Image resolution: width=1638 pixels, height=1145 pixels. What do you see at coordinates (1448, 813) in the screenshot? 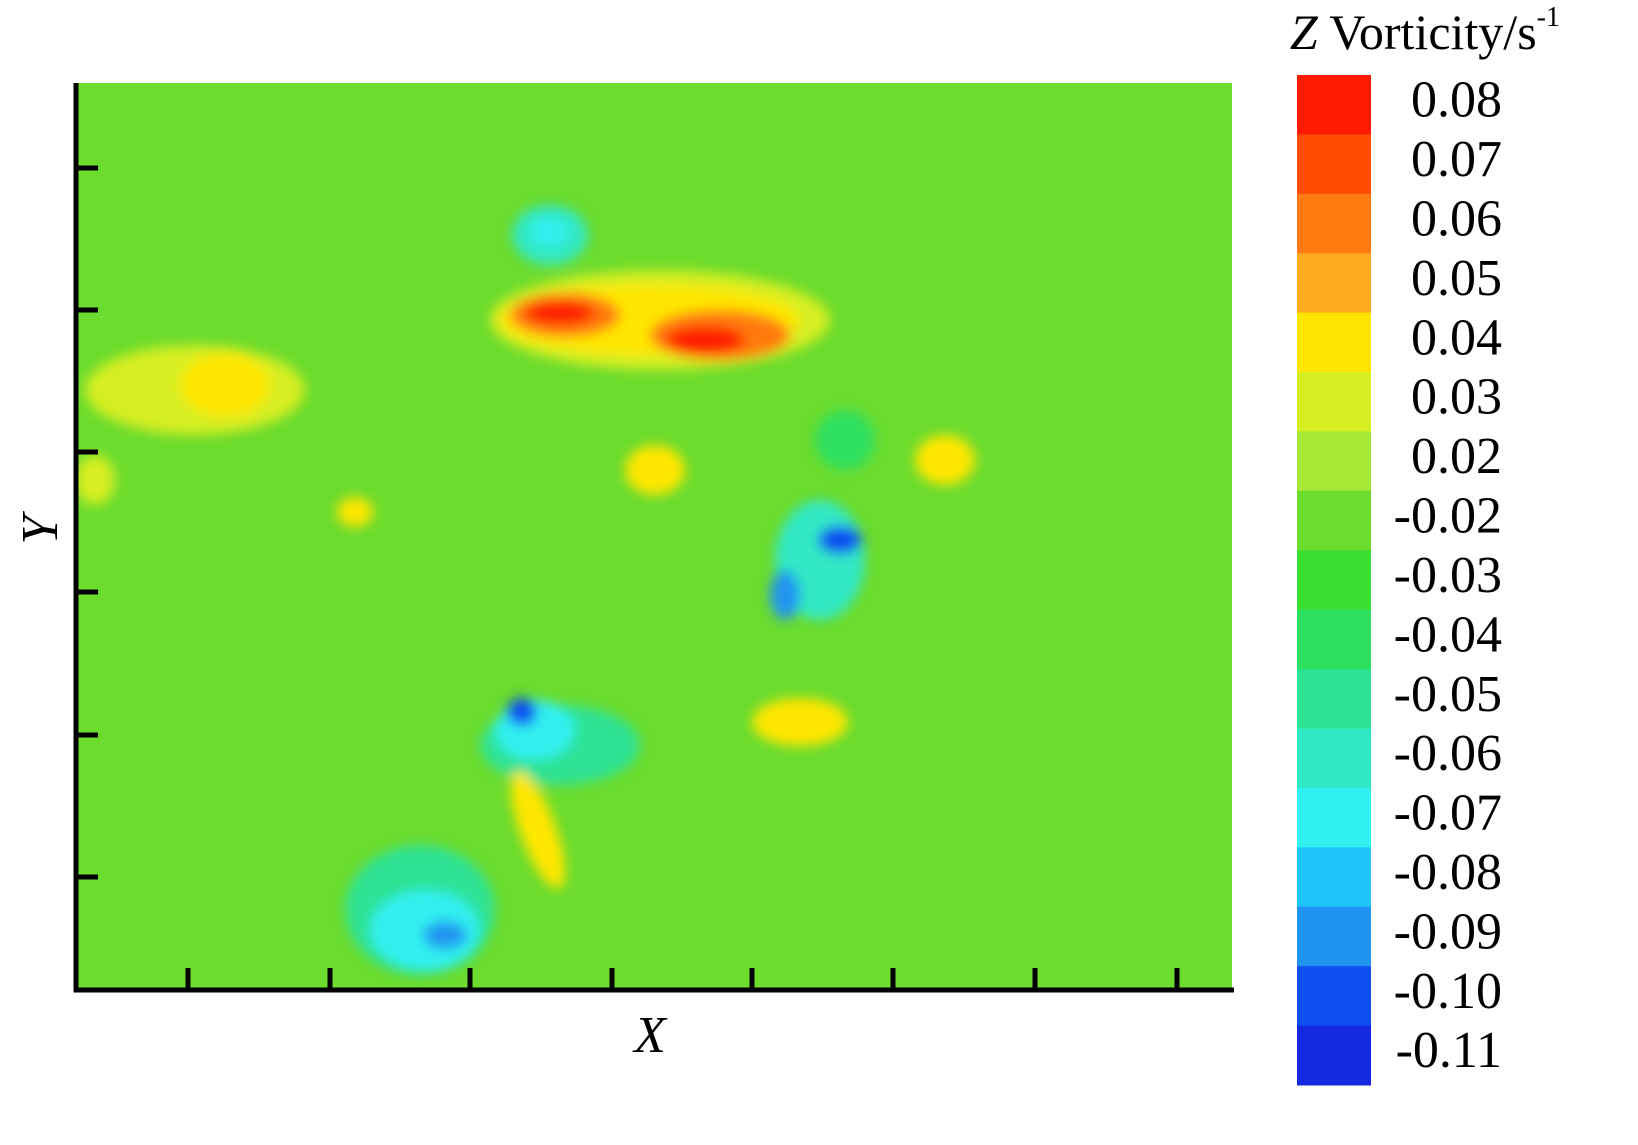
I see `colorbar-label: -0.07` at bounding box center [1448, 813].